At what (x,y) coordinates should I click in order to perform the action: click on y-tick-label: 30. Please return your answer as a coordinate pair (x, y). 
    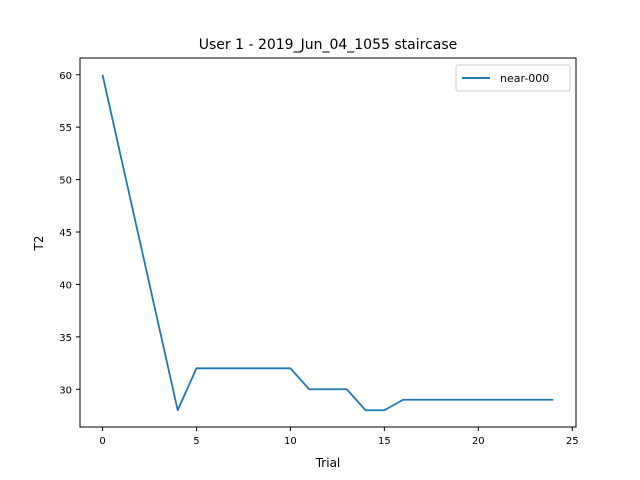
    Looking at the image, I should click on (65, 390).